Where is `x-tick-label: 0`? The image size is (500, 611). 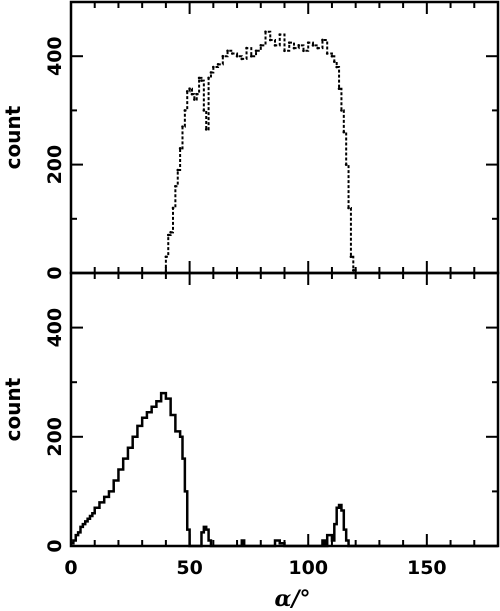
x-tick-label: 0 is located at coordinates (70, 568).